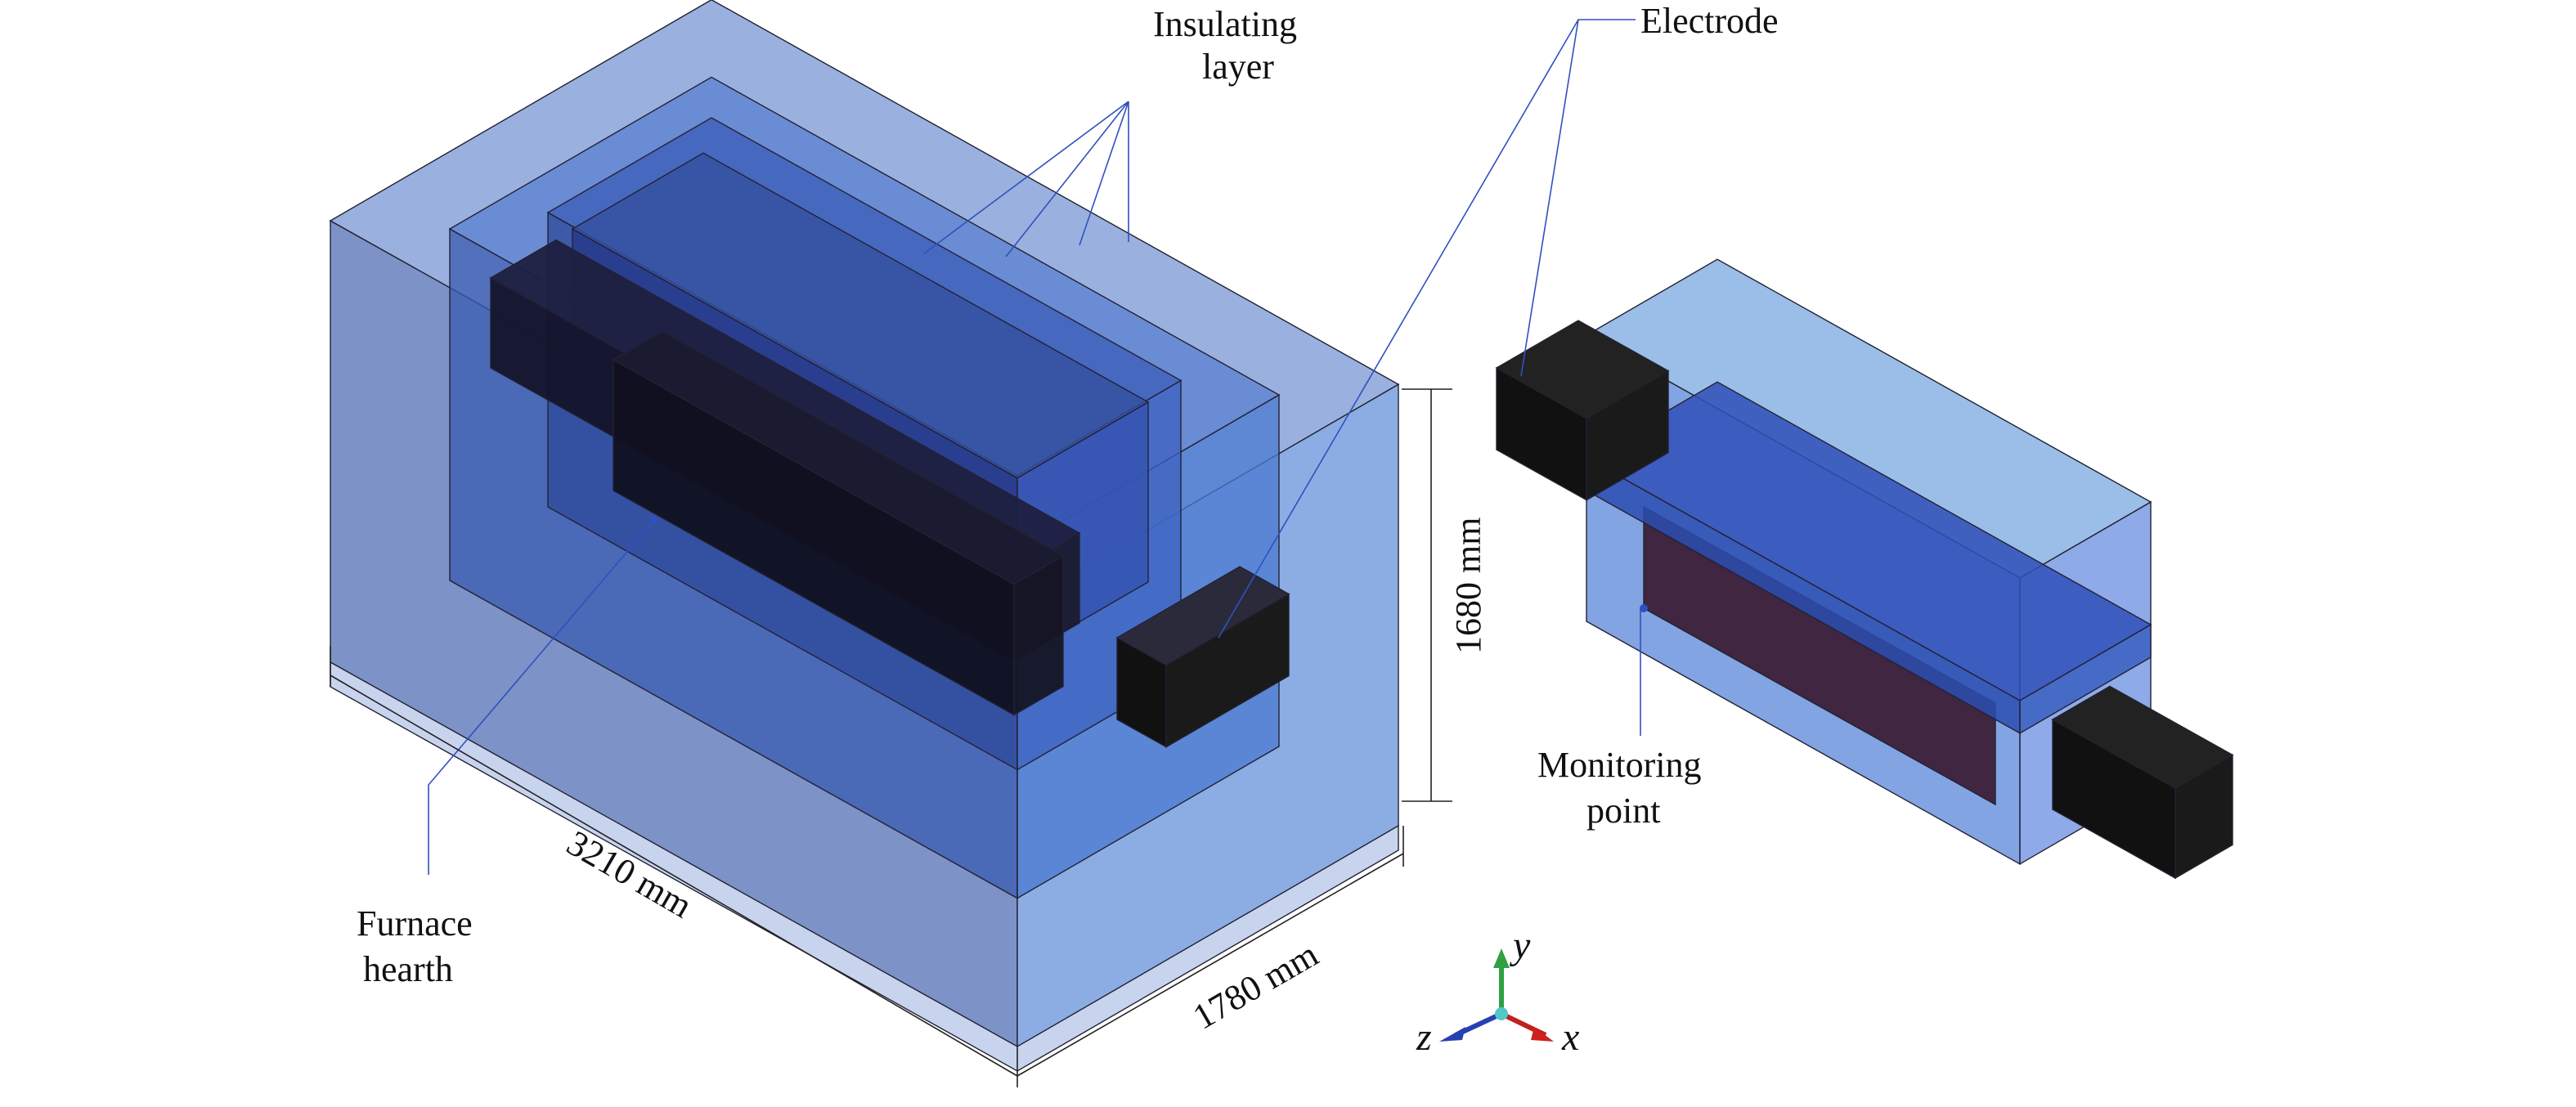  I want to click on right-heating-layer-top-face, so click(1869, 541).